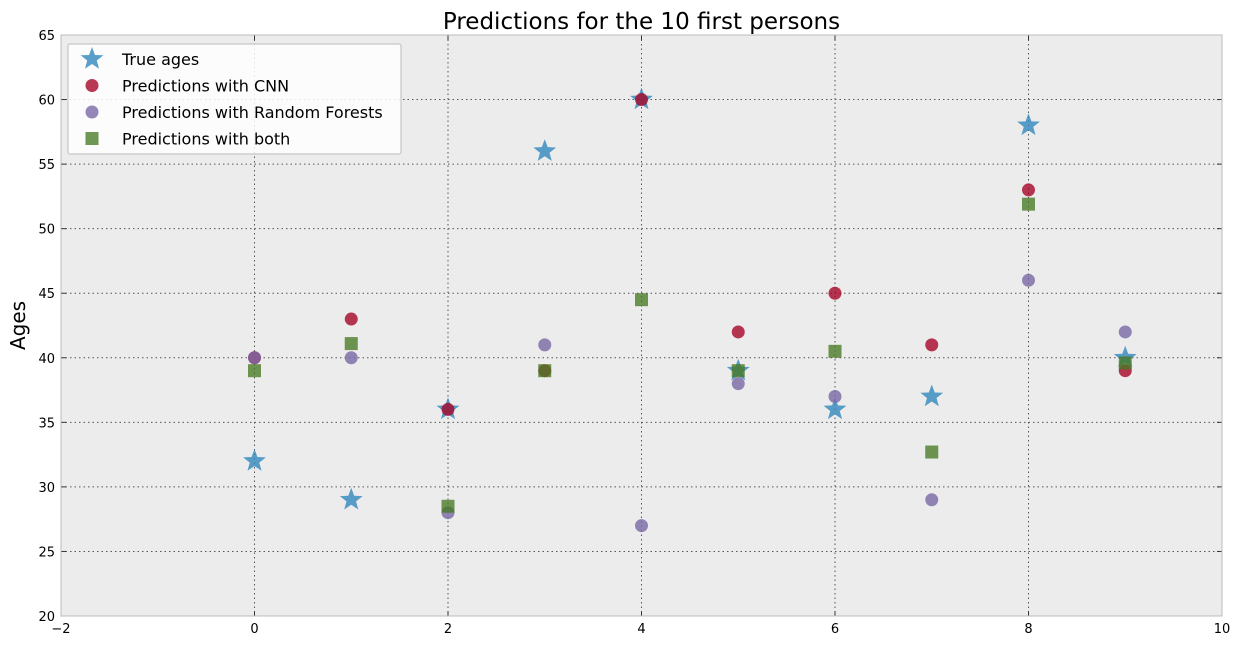 The image size is (1241, 646). Describe the element at coordinates (160, 59) in the screenshot. I see `legend-label: True ages` at that location.